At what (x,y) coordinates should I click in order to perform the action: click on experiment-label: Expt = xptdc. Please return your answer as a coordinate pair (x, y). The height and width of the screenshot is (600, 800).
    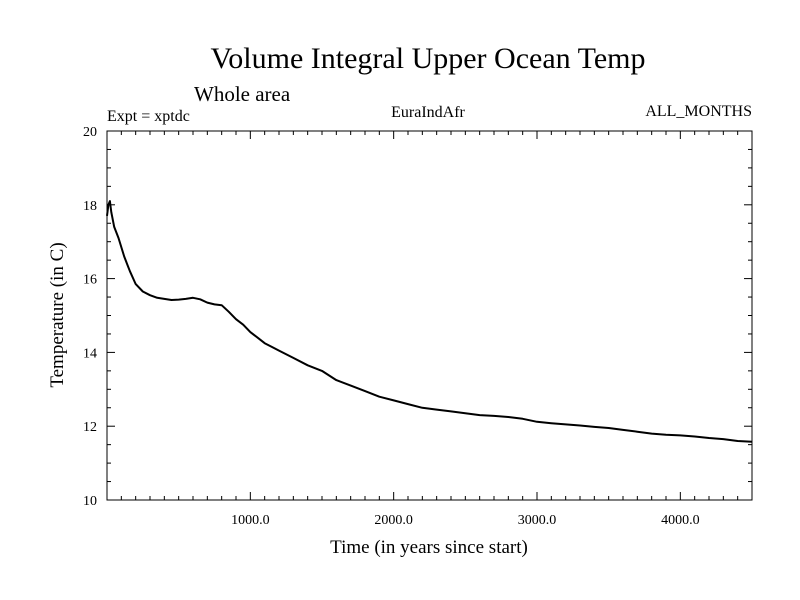
    Looking at the image, I should click on (148, 116).